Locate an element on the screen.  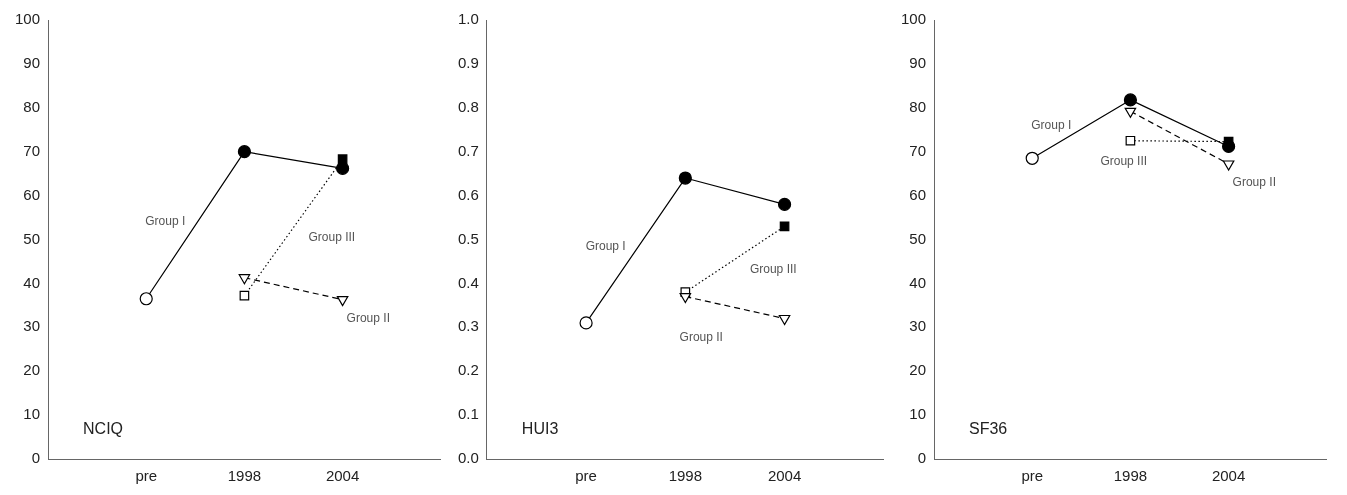
text: HUI3 is located at coordinates (540, 428).